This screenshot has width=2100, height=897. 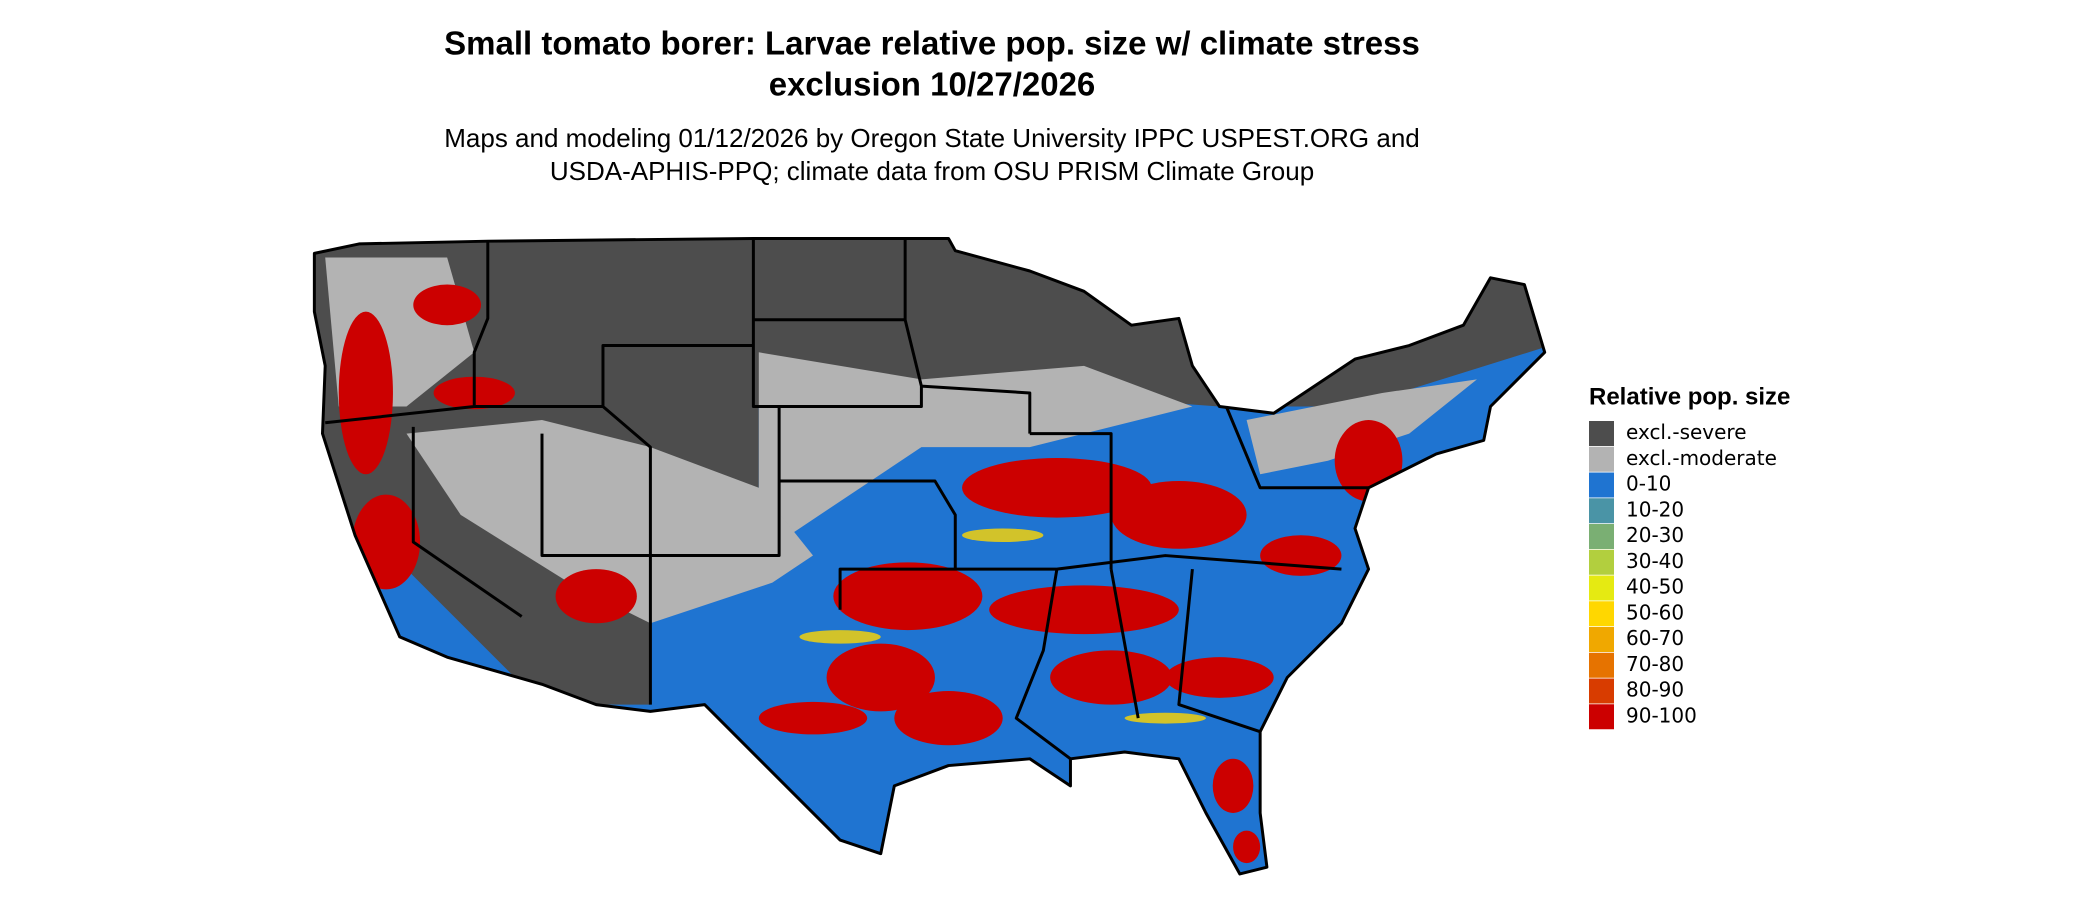 What do you see at coordinates (1661, 715) in the screenshot?
I see `legend-label: 90-100` at bounding box center [1661, 715].